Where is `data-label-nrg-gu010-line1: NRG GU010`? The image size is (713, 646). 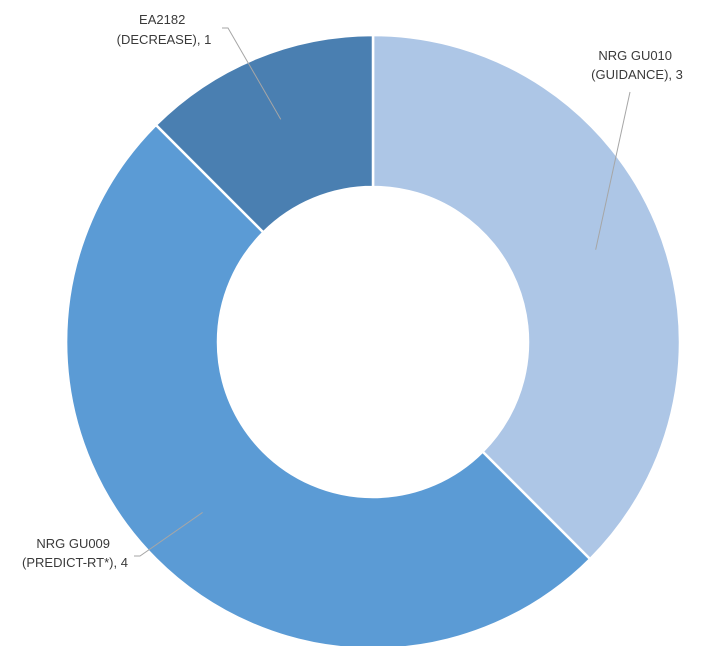 data-label-nrg-gu010-line1: NRG GU010 is located at coordinates (635, 55).